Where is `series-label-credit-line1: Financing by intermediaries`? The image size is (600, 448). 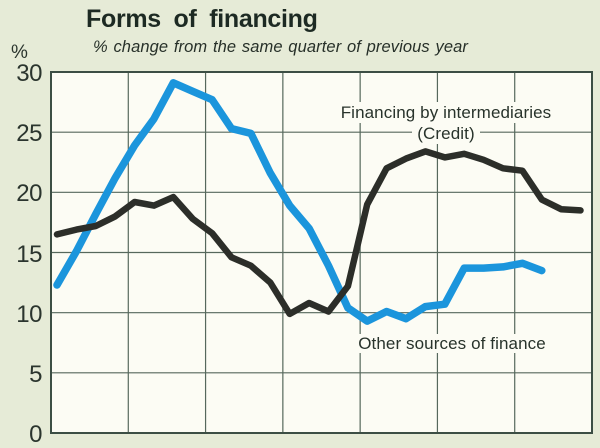
series-label-credit-line1: Financing by intermediaries is located at coordinates (446, 112).